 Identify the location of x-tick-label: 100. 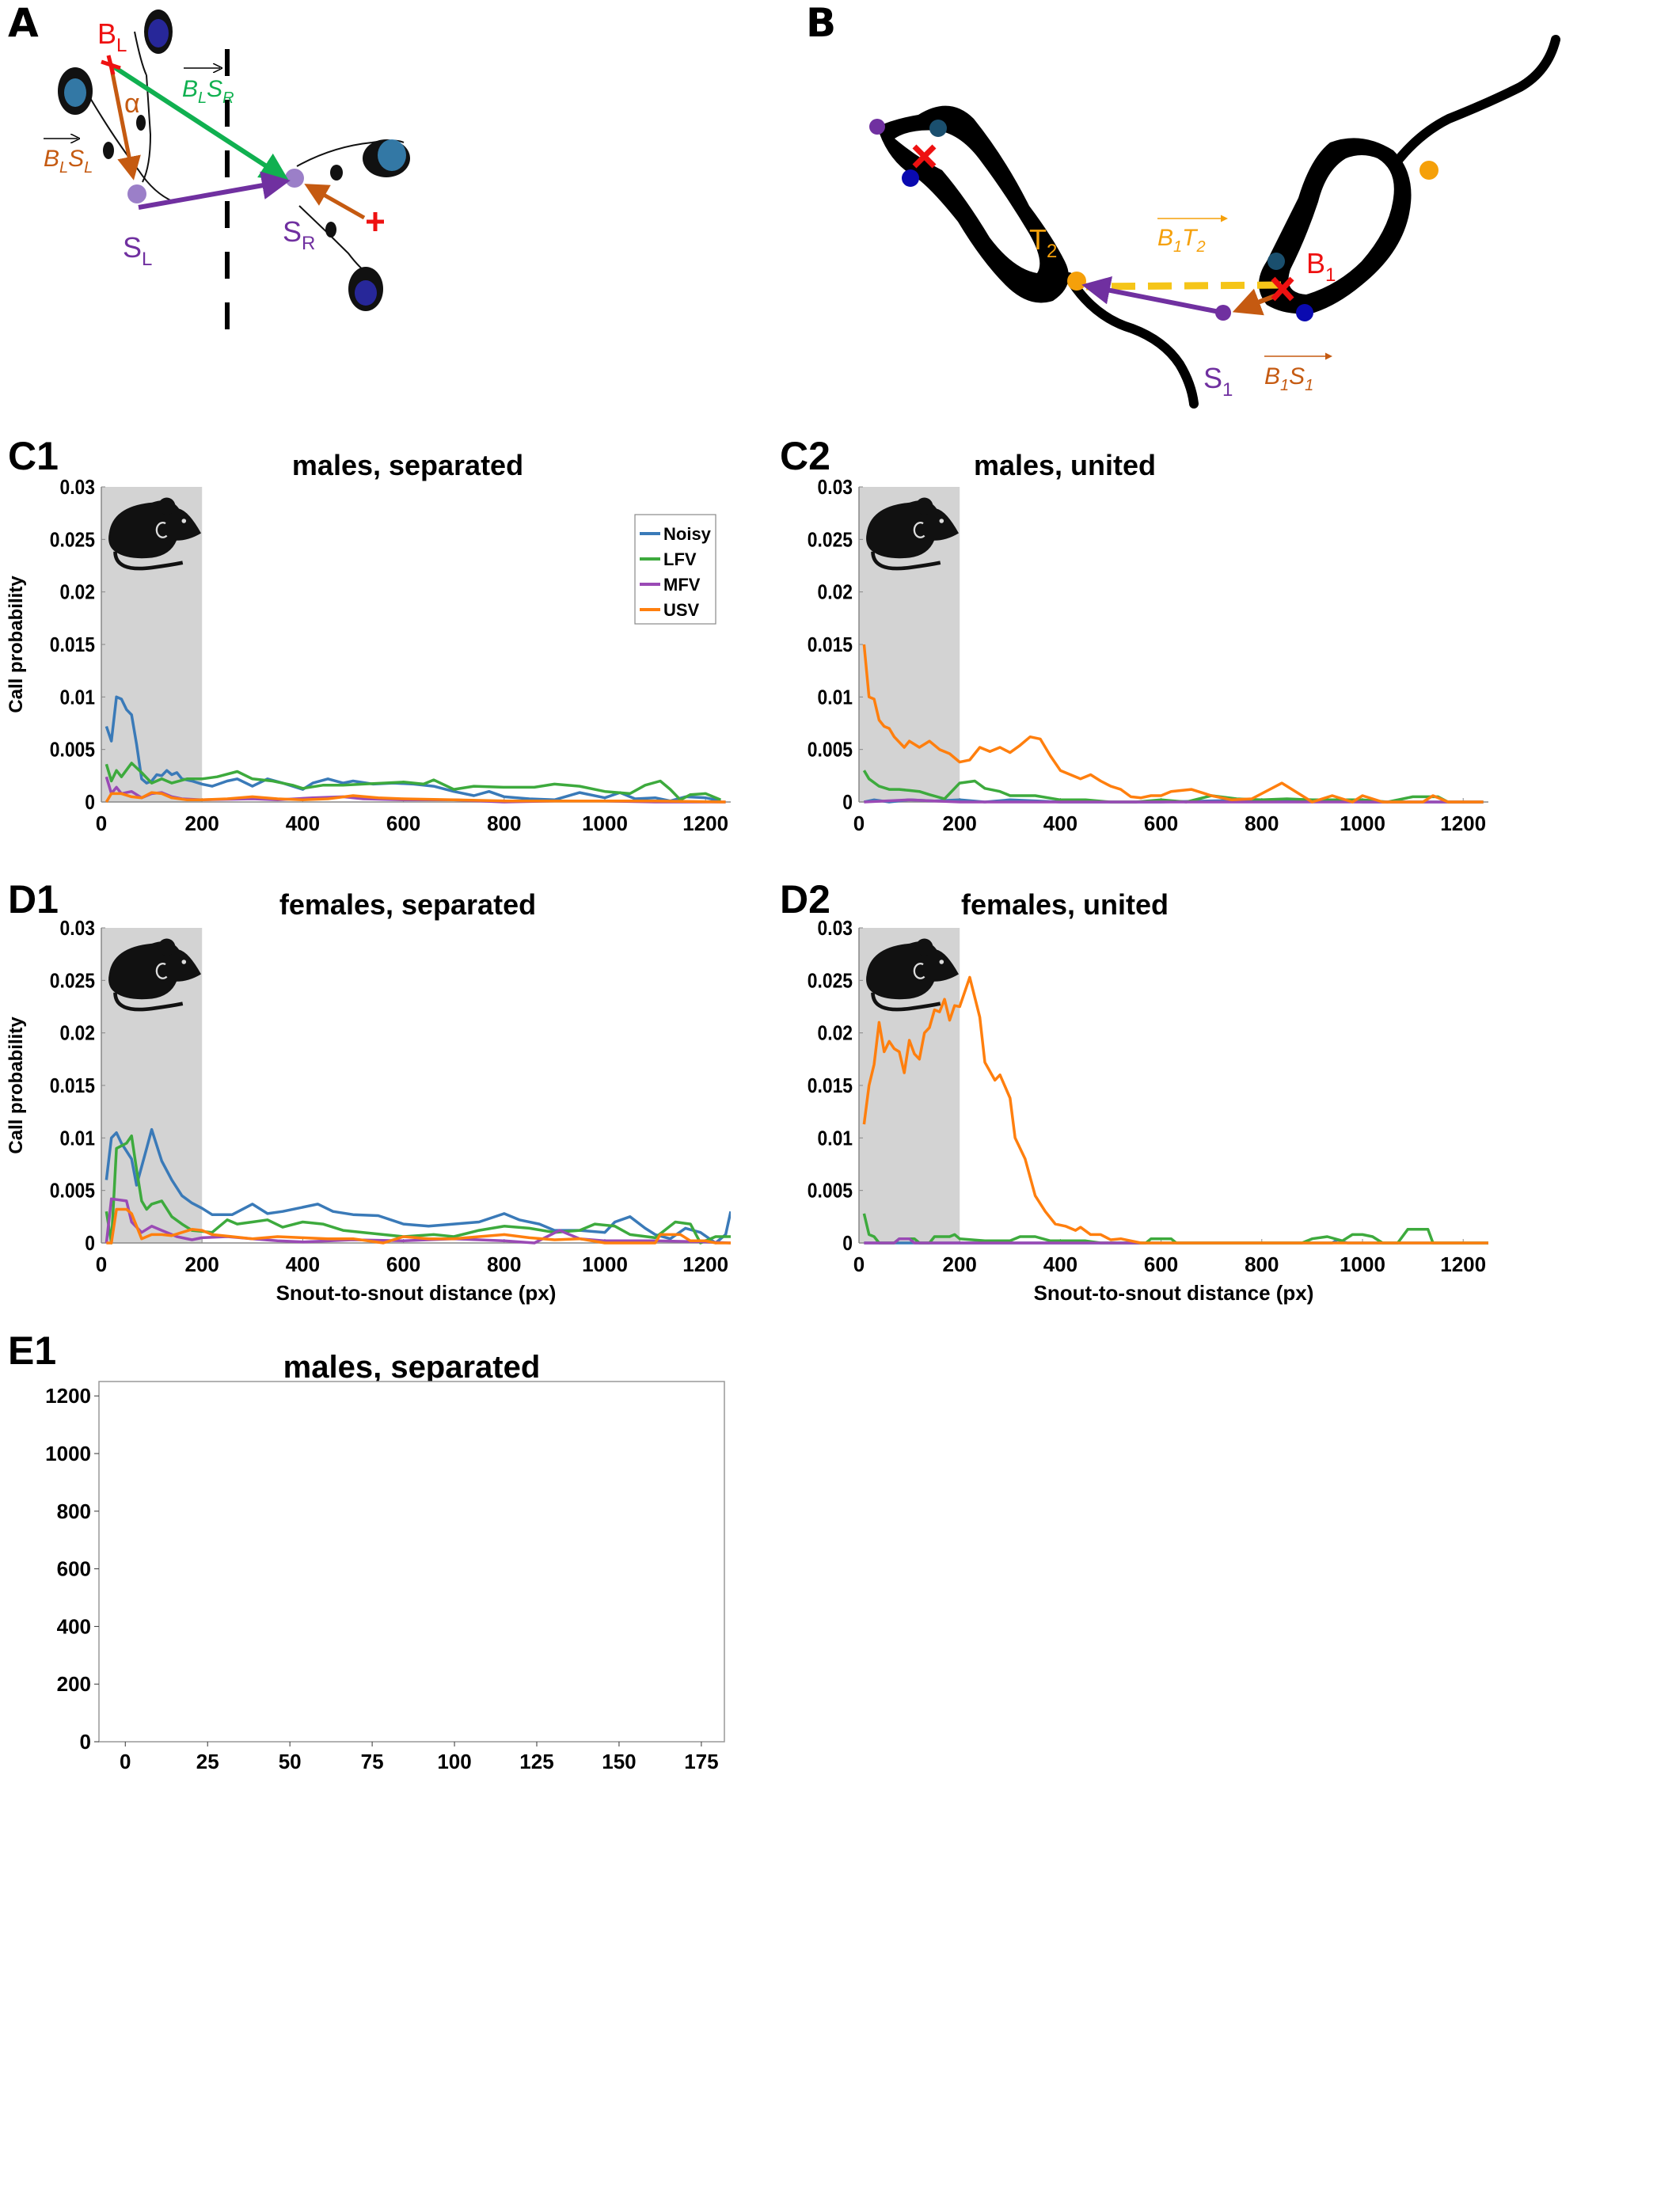
(454, 1761).